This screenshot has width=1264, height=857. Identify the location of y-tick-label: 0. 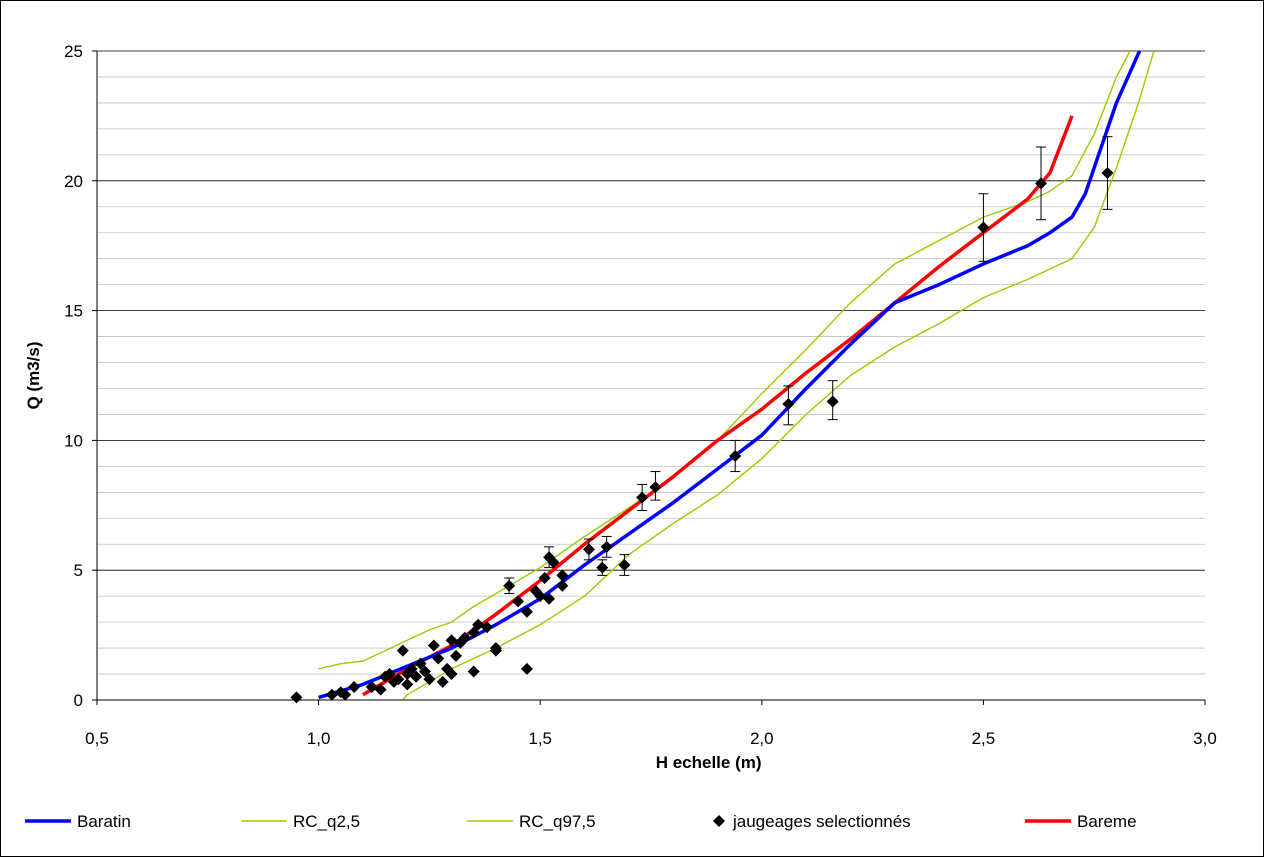
(78, 700).